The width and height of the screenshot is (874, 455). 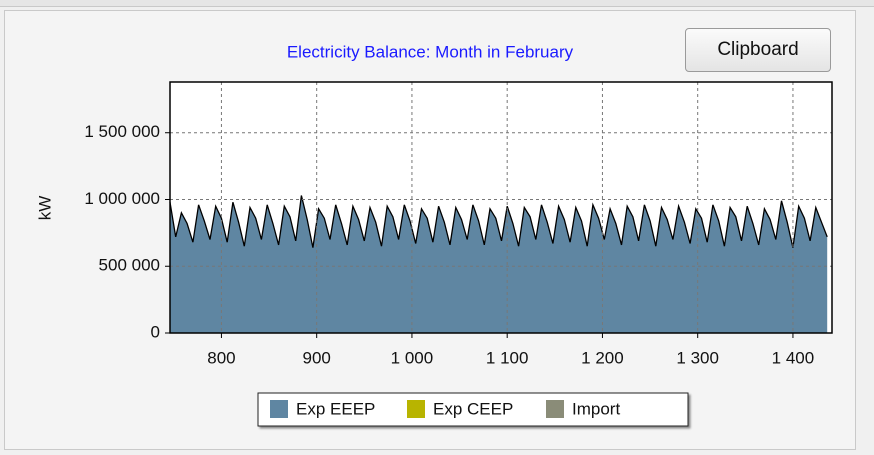 I want to click on legend-box, so click(x=473, y=409).